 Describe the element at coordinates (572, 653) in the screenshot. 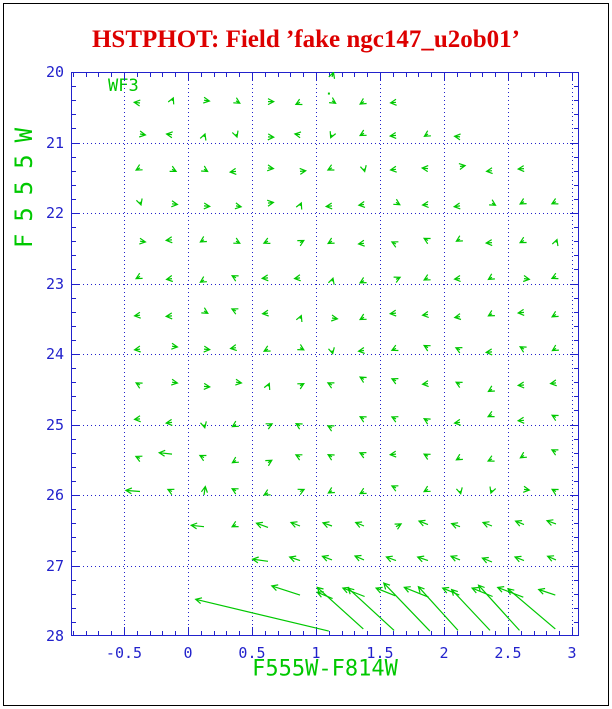

I see `x-tick-label: 3` at that location.